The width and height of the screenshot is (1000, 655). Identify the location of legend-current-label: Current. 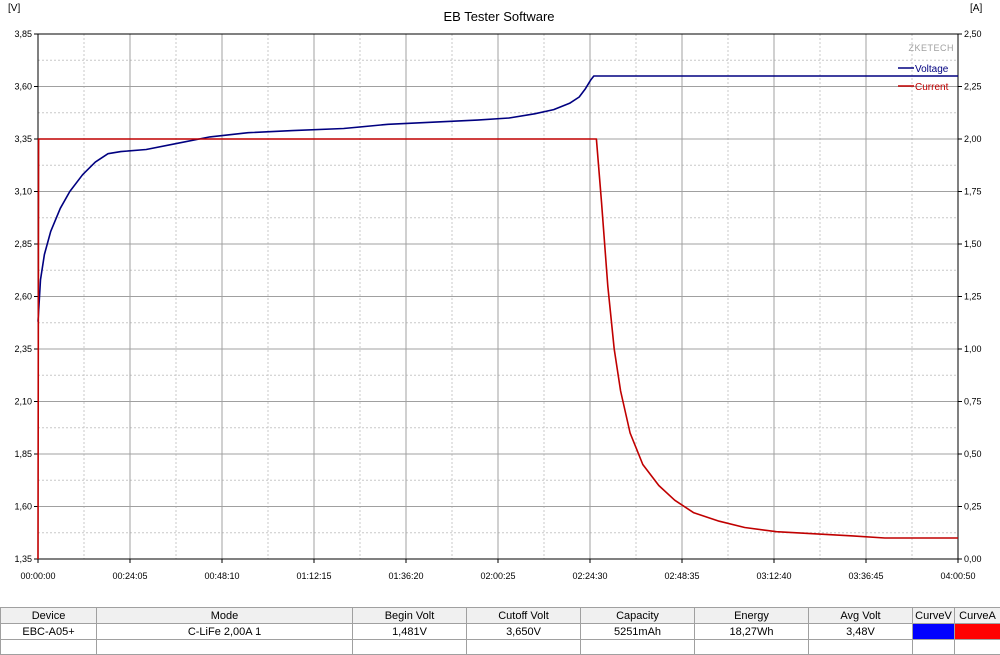
(932, 87).